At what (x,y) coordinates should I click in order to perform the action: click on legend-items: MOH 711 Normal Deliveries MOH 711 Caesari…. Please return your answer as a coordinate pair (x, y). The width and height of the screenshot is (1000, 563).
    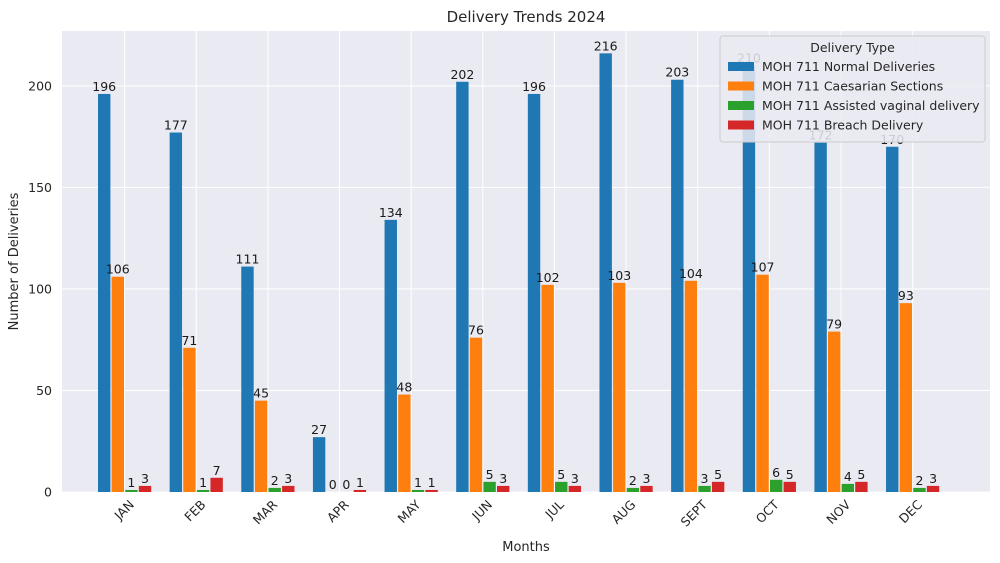
    Looking at the image, I should click on (854, 96).